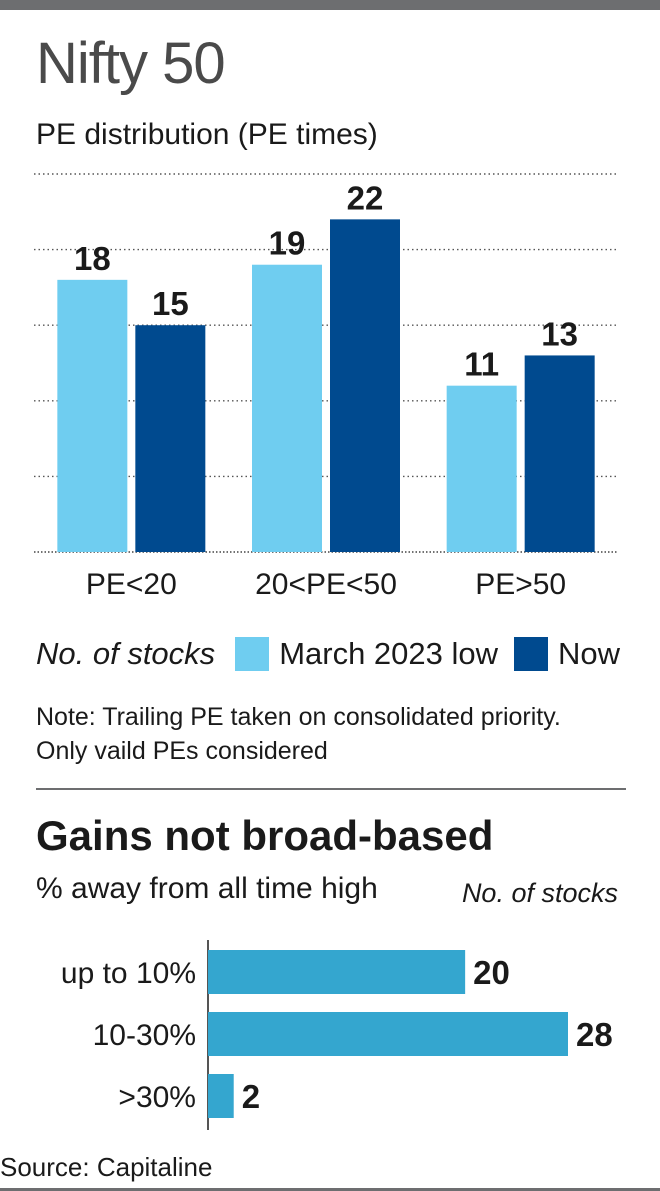  Describe the element at coordinates (389, 653) in the screenshot. I see `legend-text-march: March 2023 low` at that location.